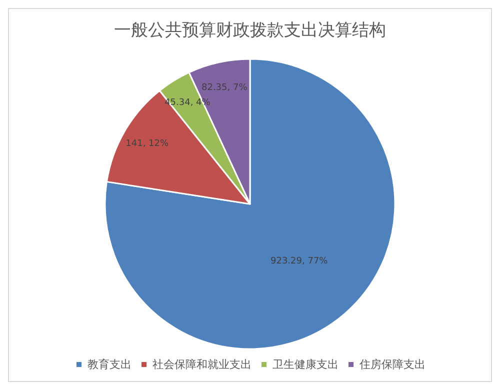  I want to click on data-label: 82.35, 7%, so click(224, 87).